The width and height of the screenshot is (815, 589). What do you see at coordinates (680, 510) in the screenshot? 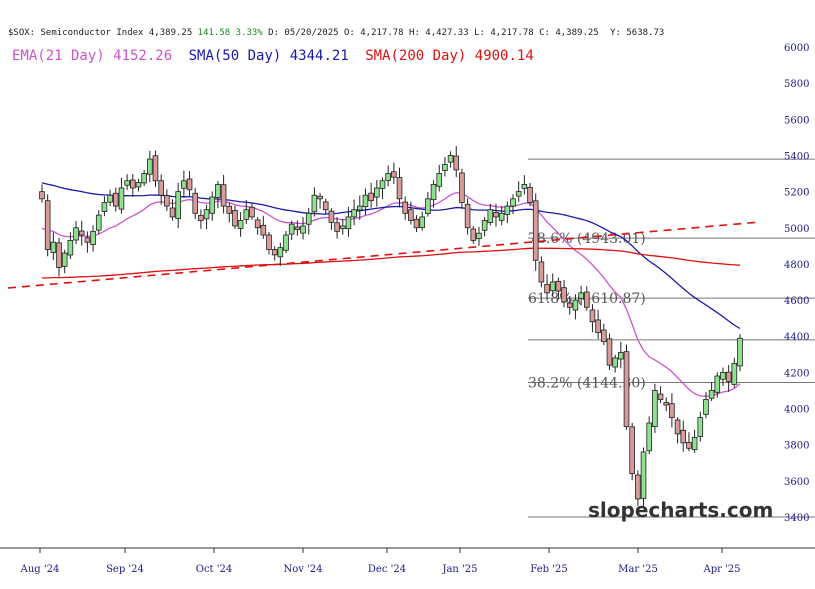
I see `watermark: slopecharts.com` at bounding box center [680, 510].